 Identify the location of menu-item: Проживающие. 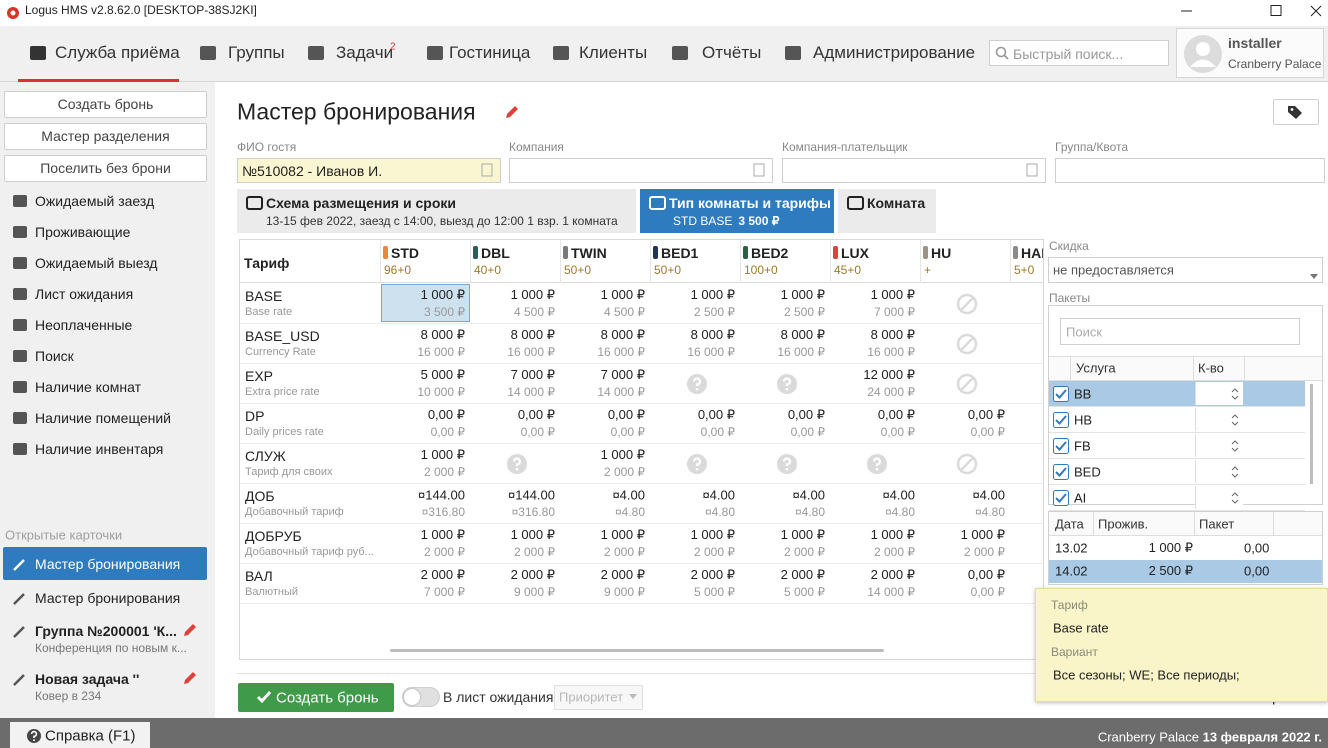
(83, 232).